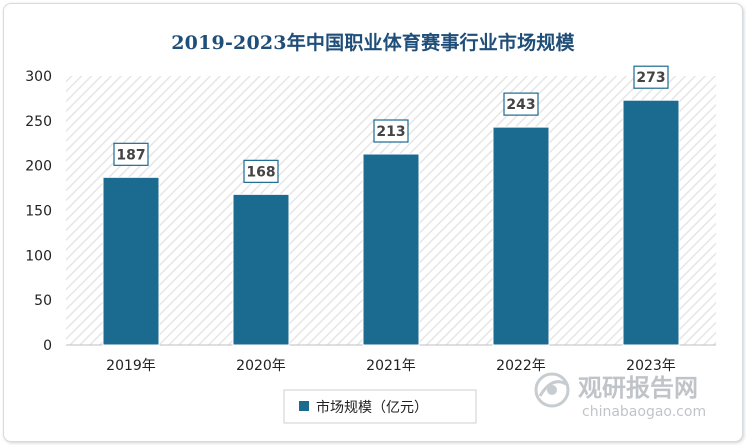 The width and height of the screenshot is (746, 445). Describe the element at coordinates (131, 366) in the screenshot. I see `x-tick-label: 2019年` at that location.